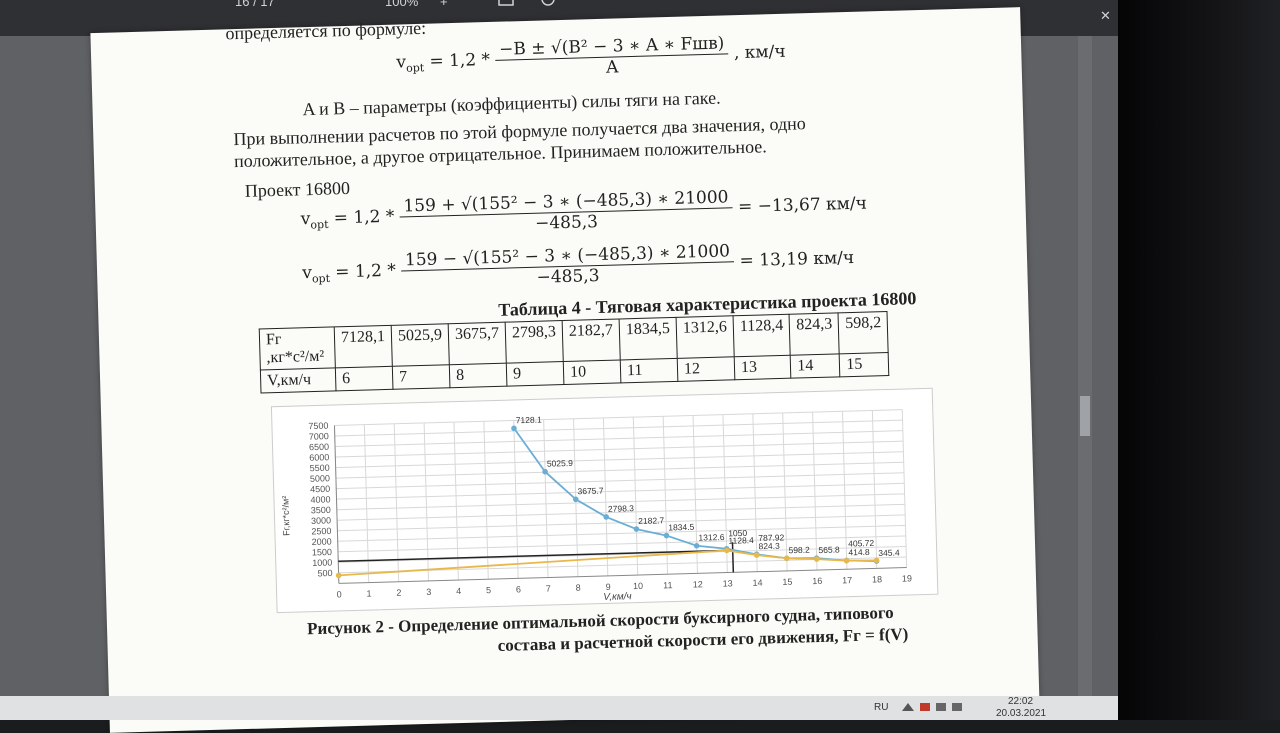 This screenshot has width=1280, height=733. What do you see at coordinates (320, 499) in the screenshot?
I see `y-tick-label: 4000` at bounding box center [320, 499].